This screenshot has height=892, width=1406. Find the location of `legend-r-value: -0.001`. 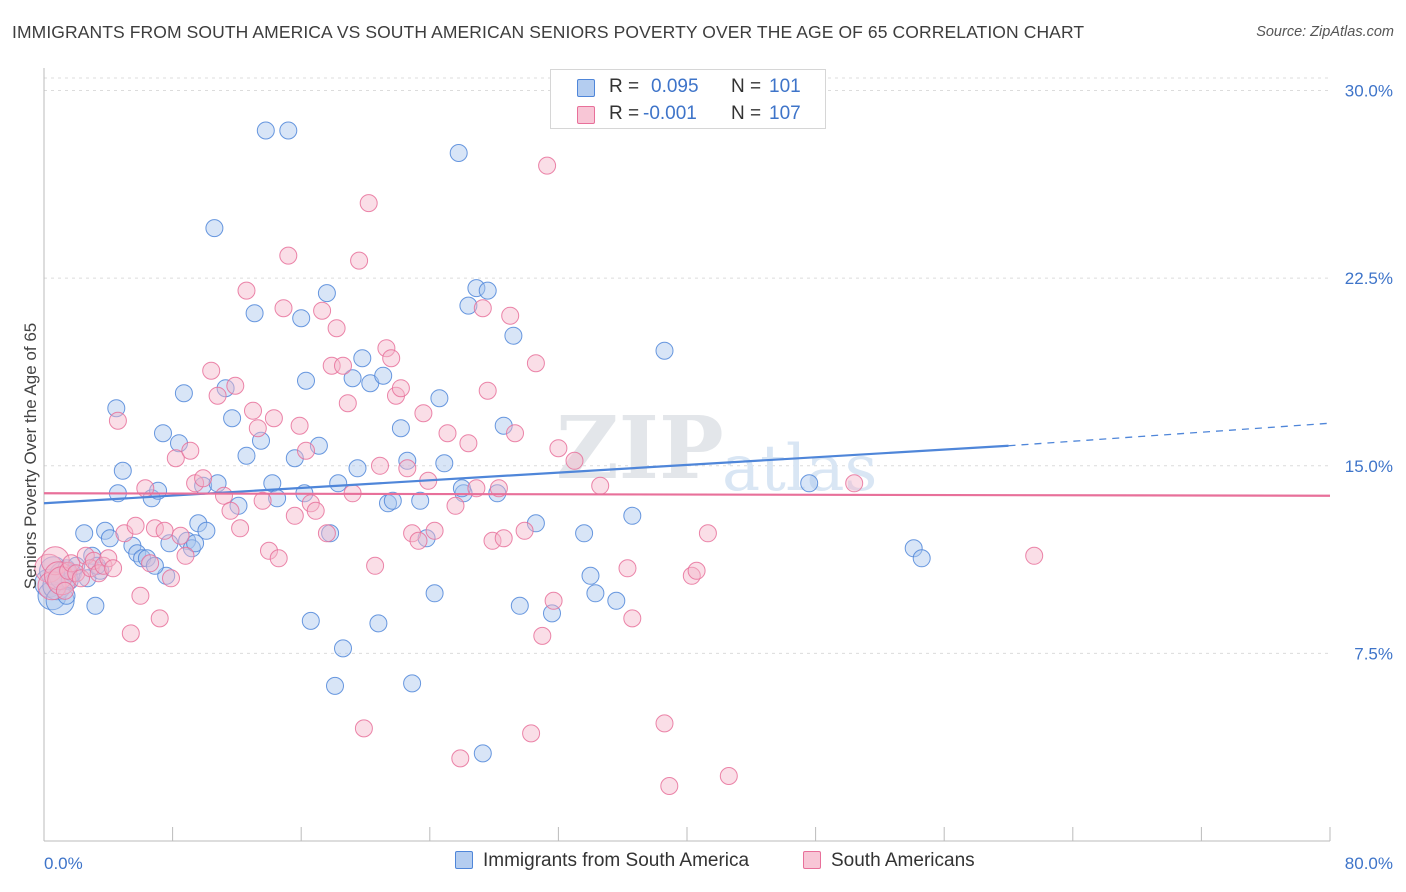

legend-r-value: -0.001 is located at coordinates (670, 113).